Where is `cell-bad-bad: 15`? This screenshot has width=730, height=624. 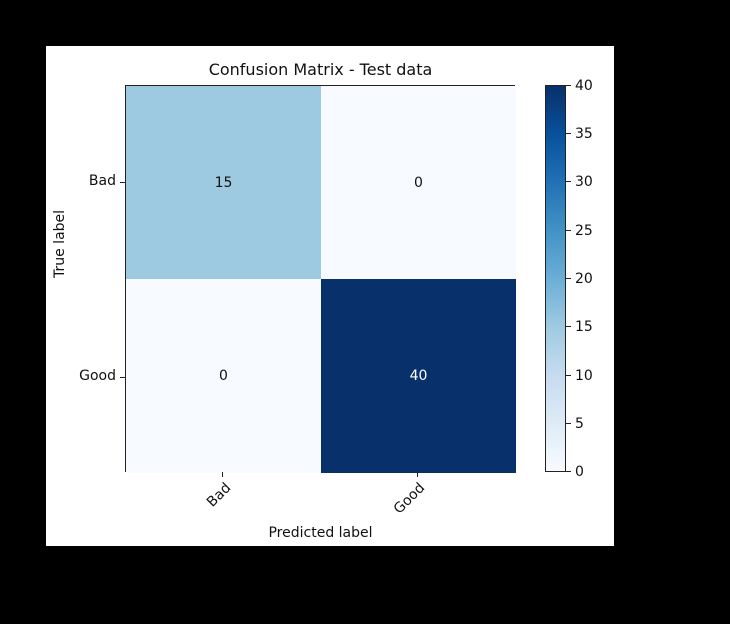
cell-bad-bad: 15 is located at coordinates (223, 182).